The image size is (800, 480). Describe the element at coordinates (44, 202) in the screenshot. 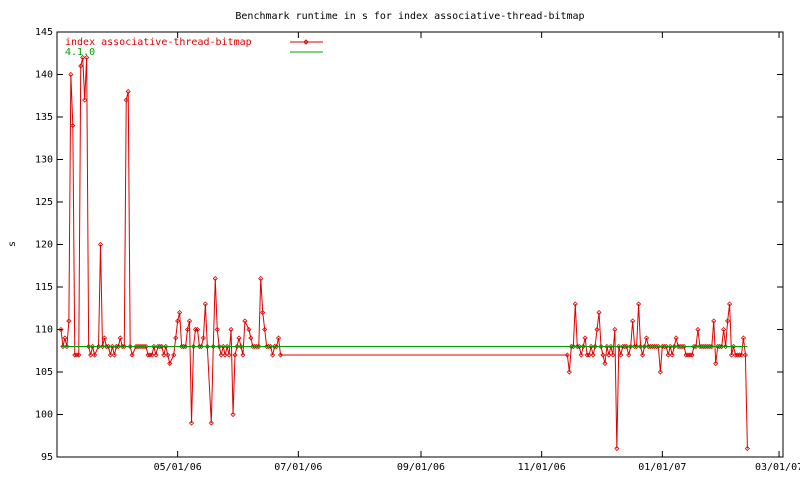

I see `y-tick-label: 125` at that location.